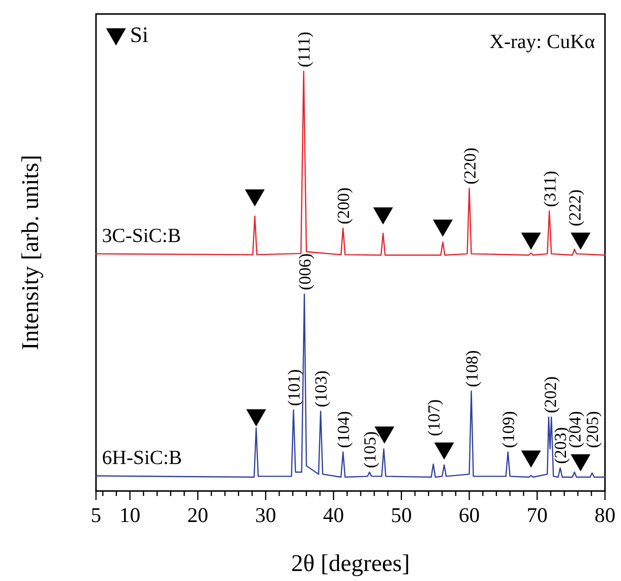 The image size is (621, 581). Describe the element at coordinates (142, 457) in the screenshot. I see `series-label: 6H-SiC:B` at that location.